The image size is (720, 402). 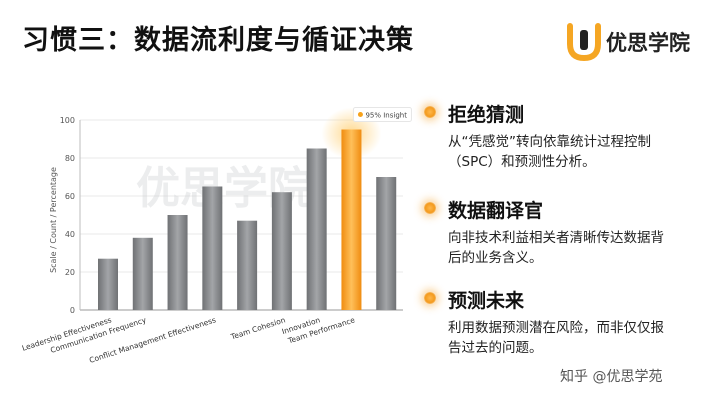 What do you see at coordinates (495, 348) in the screenshot?
I see `point-line: 告过去的问题。` at bounding box center [495, 348].